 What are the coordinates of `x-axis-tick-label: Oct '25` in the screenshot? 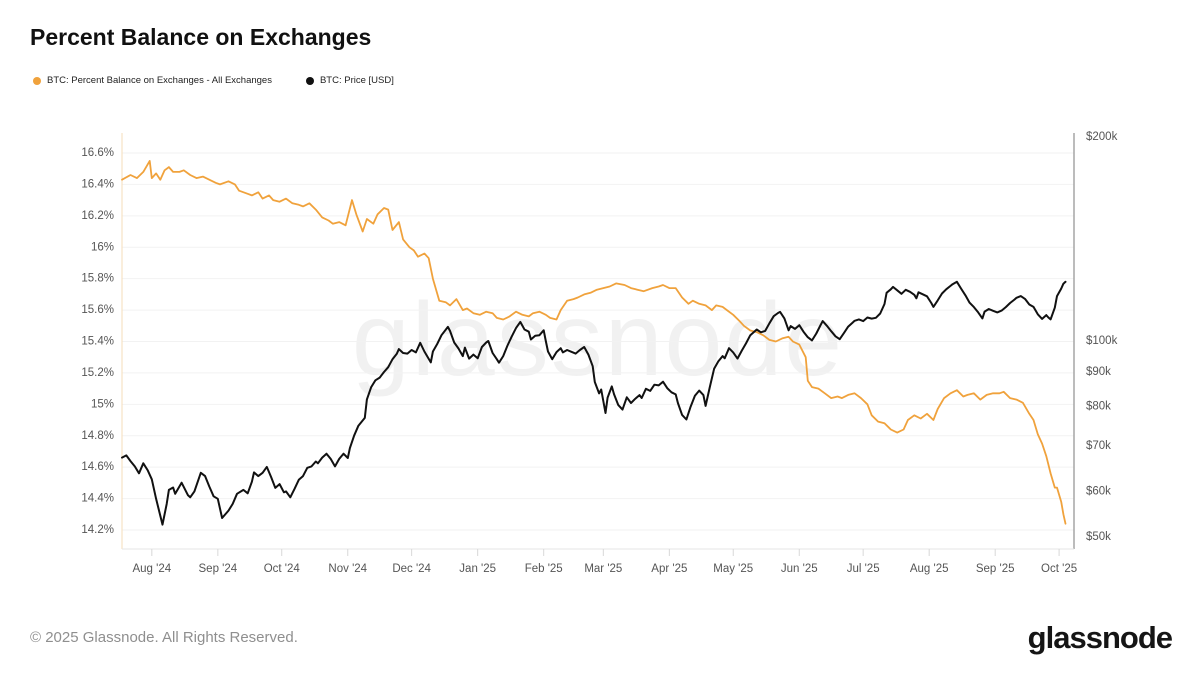 It's located at (1059, 569).